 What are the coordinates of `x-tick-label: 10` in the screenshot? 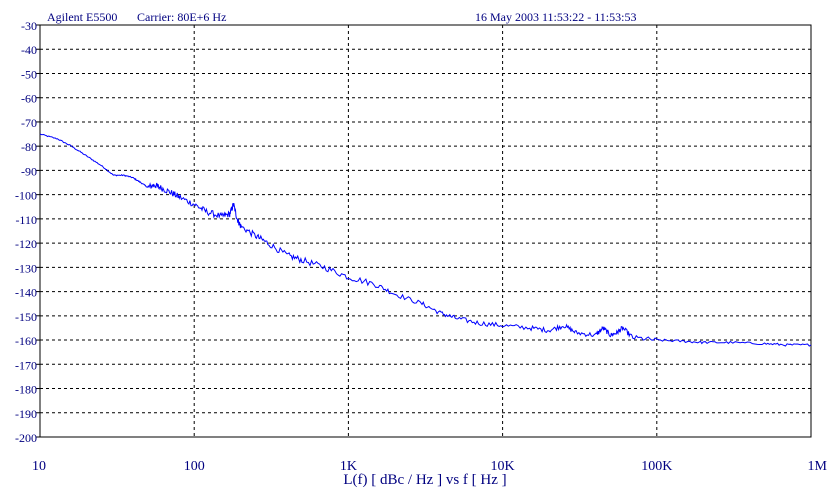 It's located at (39, 466).